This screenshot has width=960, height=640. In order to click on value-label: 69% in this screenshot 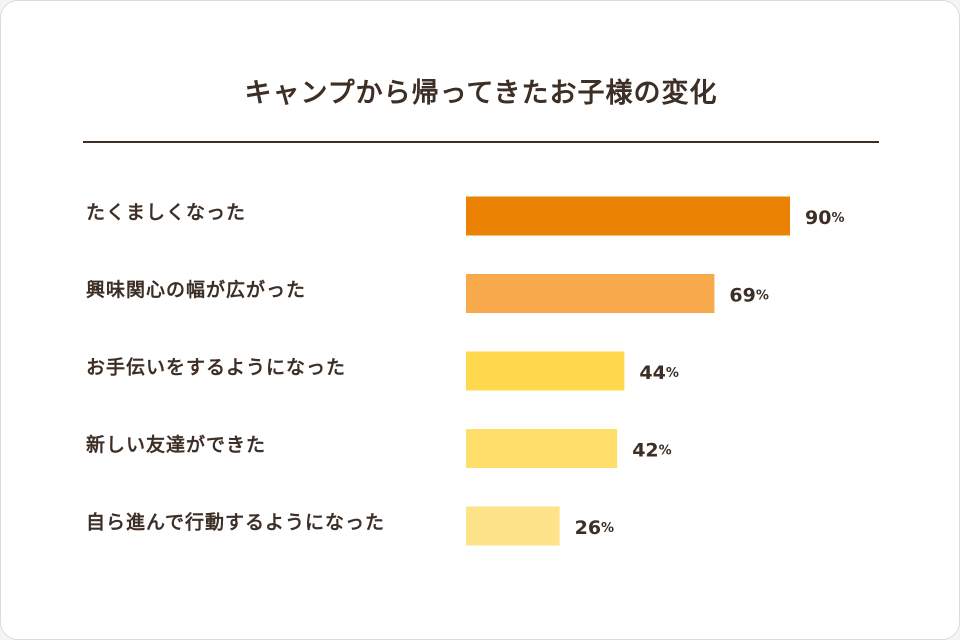, I will do `click(748, 295)`.